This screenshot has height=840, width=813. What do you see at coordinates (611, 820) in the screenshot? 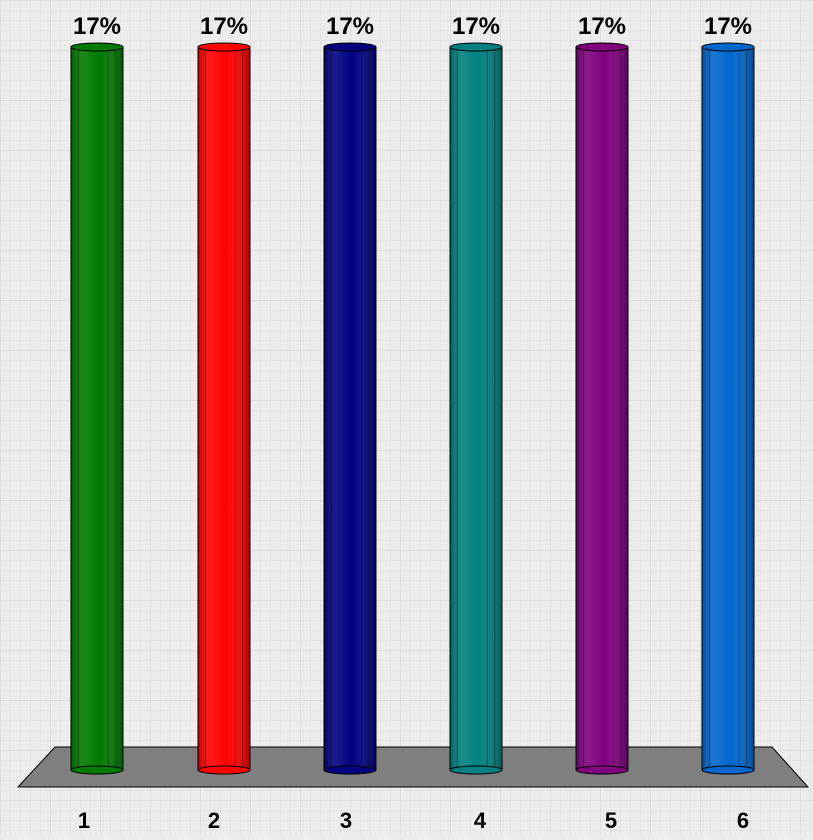
I see `tick-label-5: 5` at bounding box center [611, 820].